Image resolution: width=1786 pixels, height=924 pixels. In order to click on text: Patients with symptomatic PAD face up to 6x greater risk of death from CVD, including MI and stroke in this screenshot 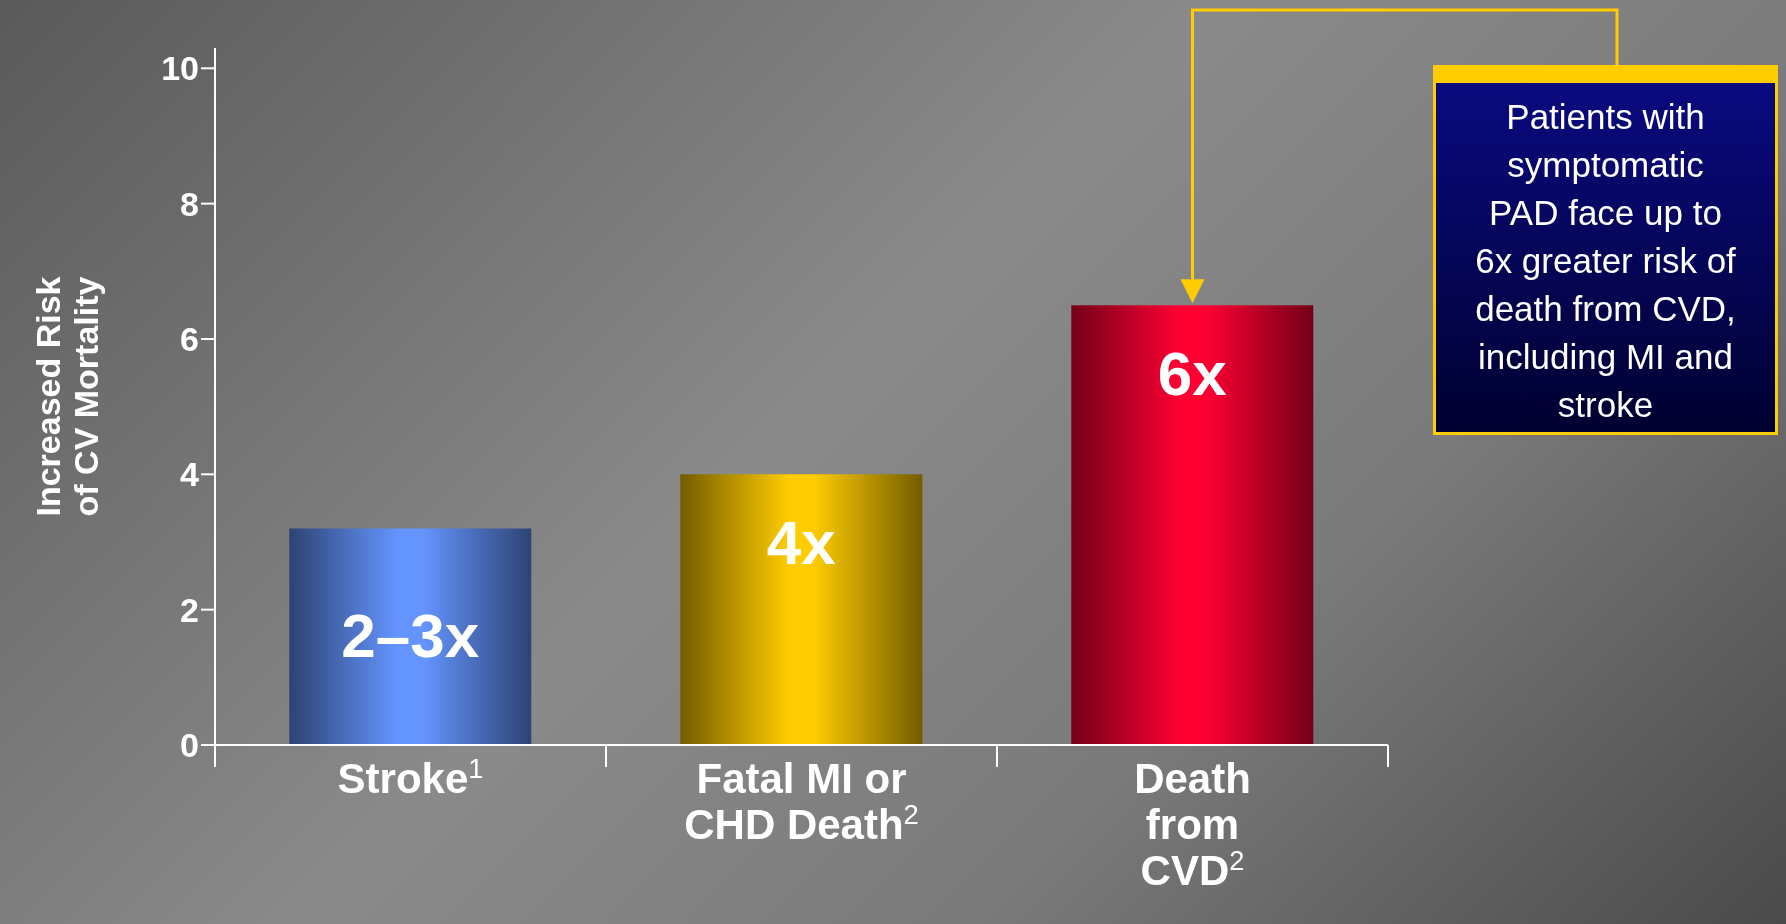, I will do `click(1605, 250)`.